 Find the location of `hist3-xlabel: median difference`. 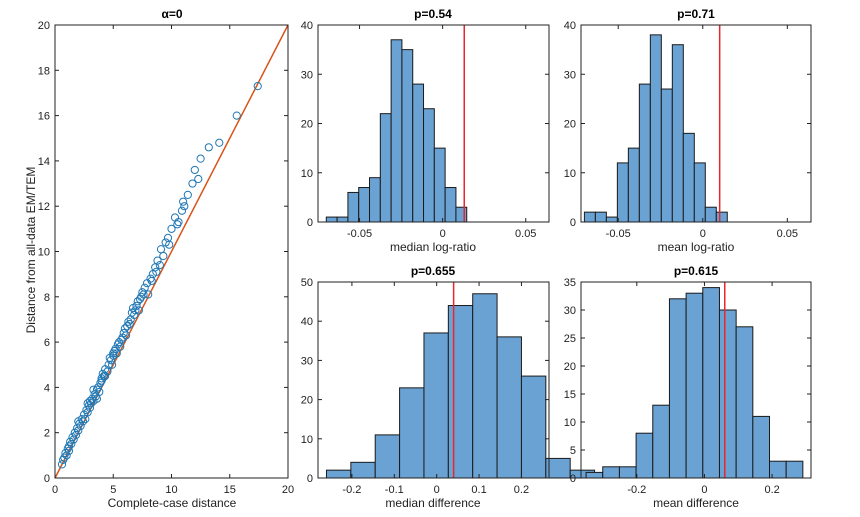

hist3-xlabel: median difference is located at coordinates (433, 503).